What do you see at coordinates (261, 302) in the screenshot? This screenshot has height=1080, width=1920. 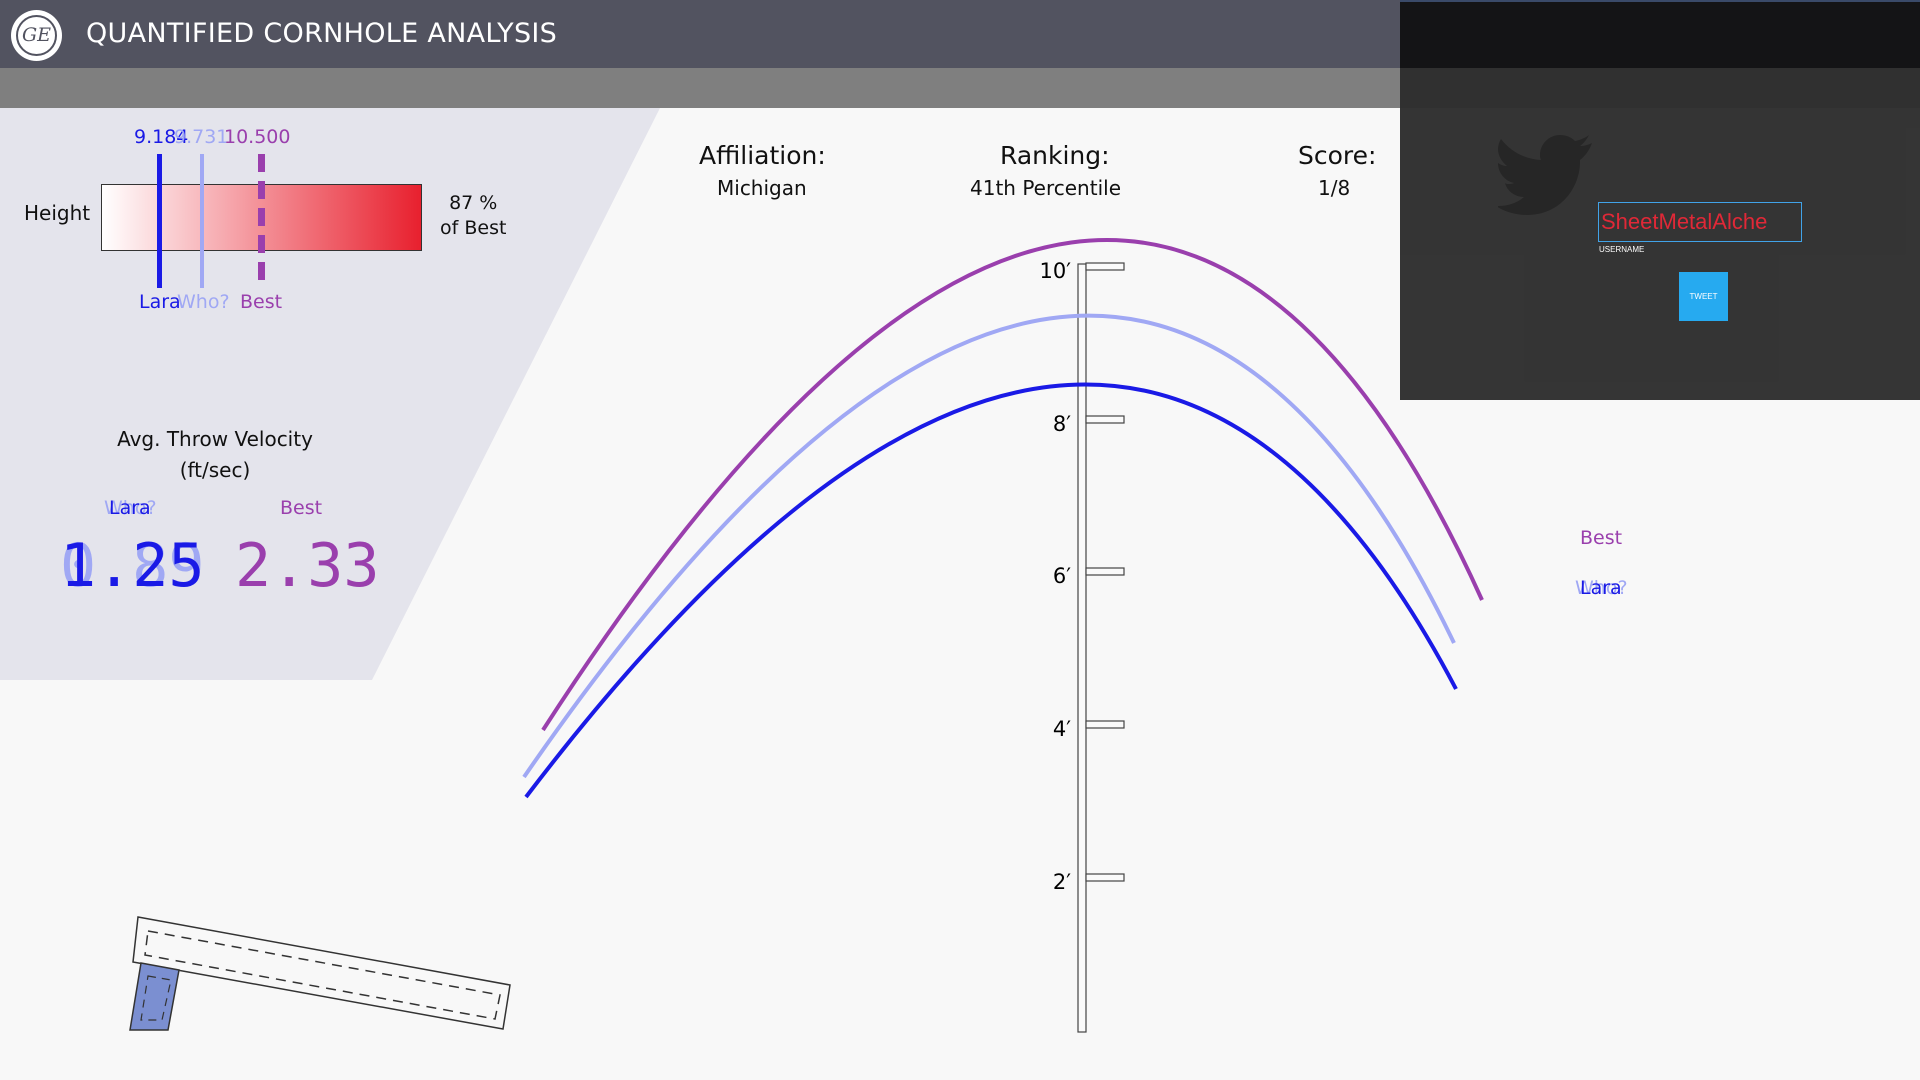 I see `height-label-best: Best` at bounding box center [261, 302].